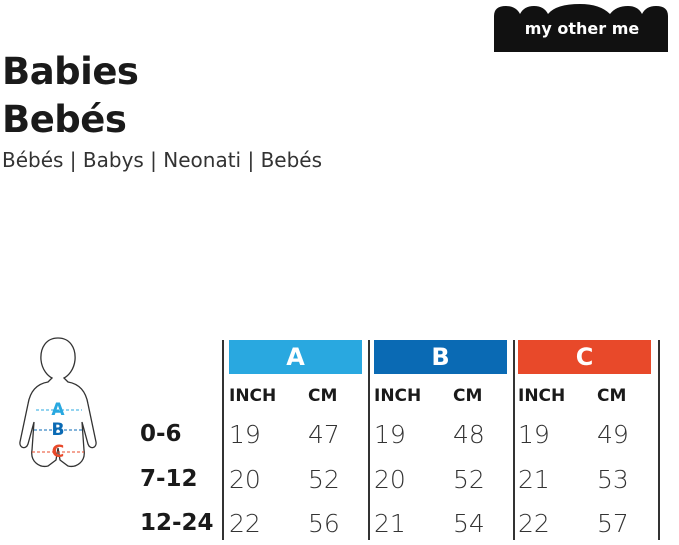 Image resolution: width=679 pixels, height=545 pixels. I want to click on label-c: C, so click(58, 452).